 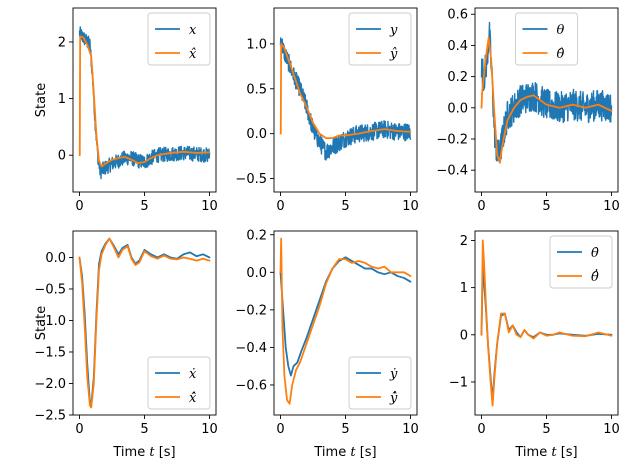 What do you see at coordinates (393, 398) in the screenshot?
I see `legend-label: ŷ̇` at bounding box center [393, 398].